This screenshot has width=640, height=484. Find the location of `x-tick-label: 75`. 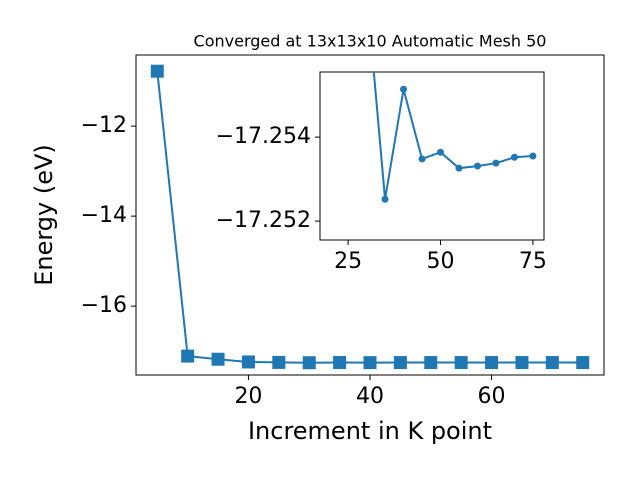

x-tick-label: 75 is located at coordinates (533, 261).